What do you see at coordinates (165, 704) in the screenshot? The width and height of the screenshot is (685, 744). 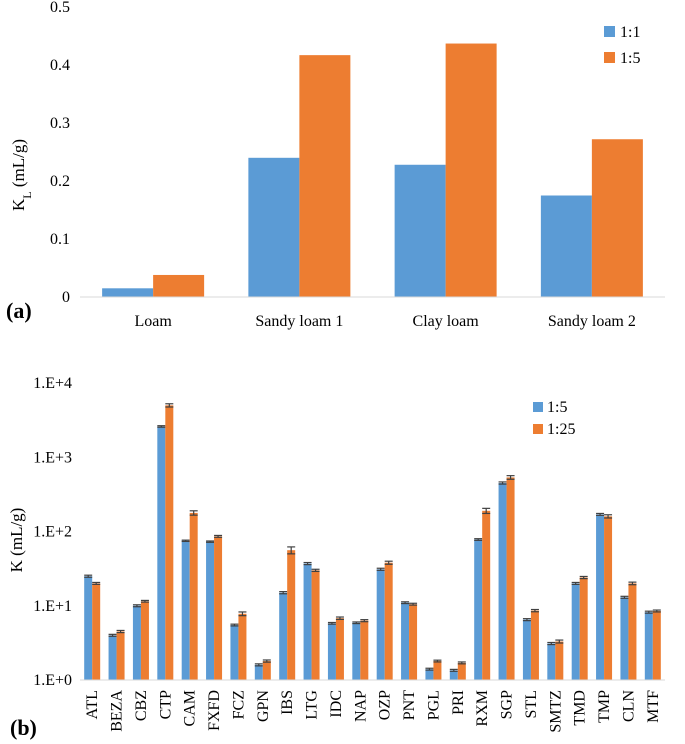 I see `x-tick-b: CTP` at bounding box center [165, 704].